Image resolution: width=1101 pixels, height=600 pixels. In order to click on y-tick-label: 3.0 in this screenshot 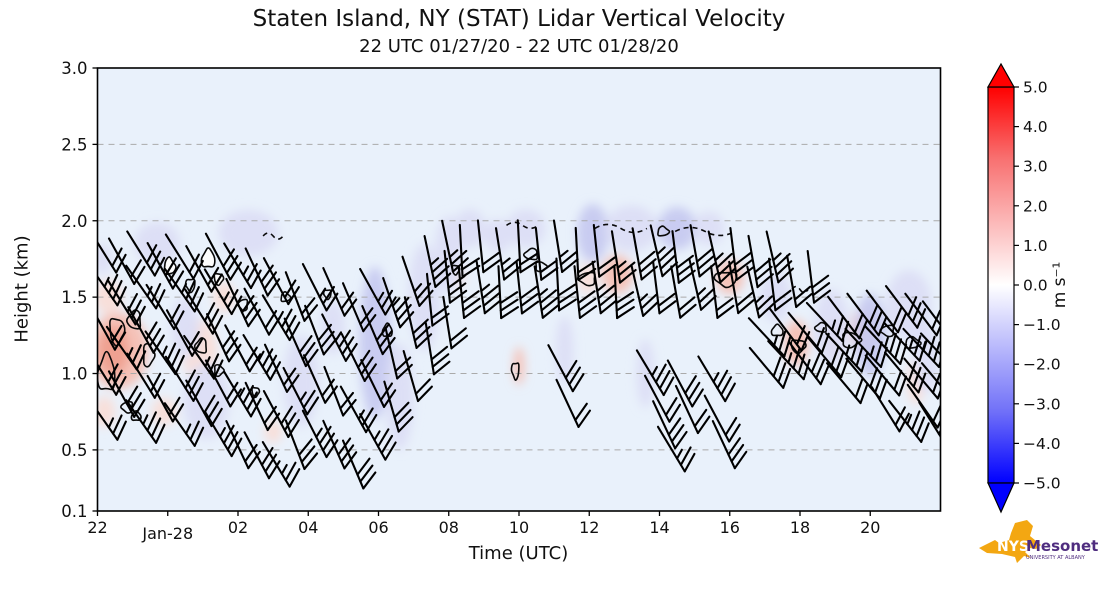, I will do `click(74, 68)`.